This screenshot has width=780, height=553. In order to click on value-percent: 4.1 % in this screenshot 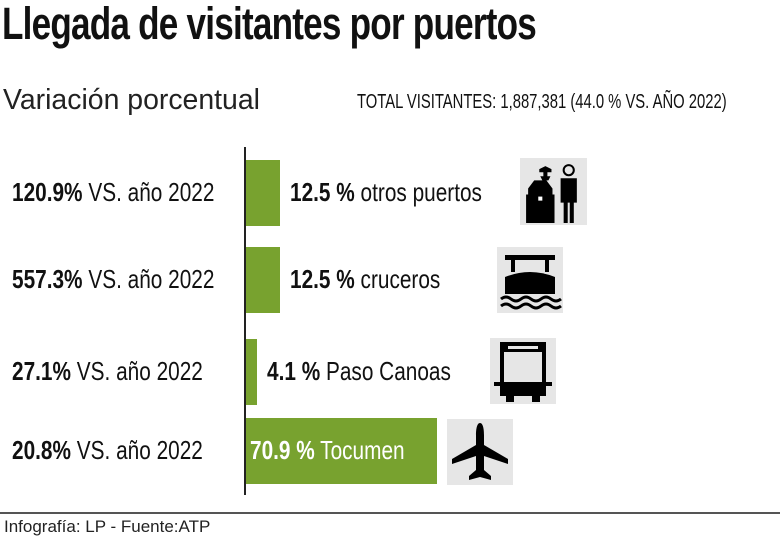, I will do `click(294, 371)`.